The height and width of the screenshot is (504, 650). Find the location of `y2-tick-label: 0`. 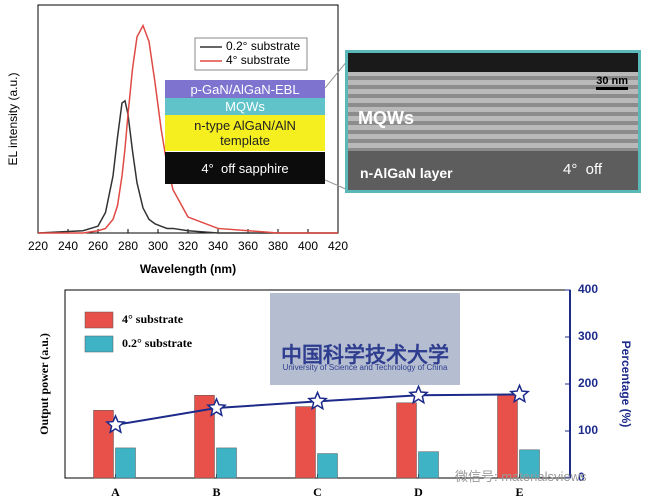

y2-tick-label: 0 is located at coordinates (581, 477).